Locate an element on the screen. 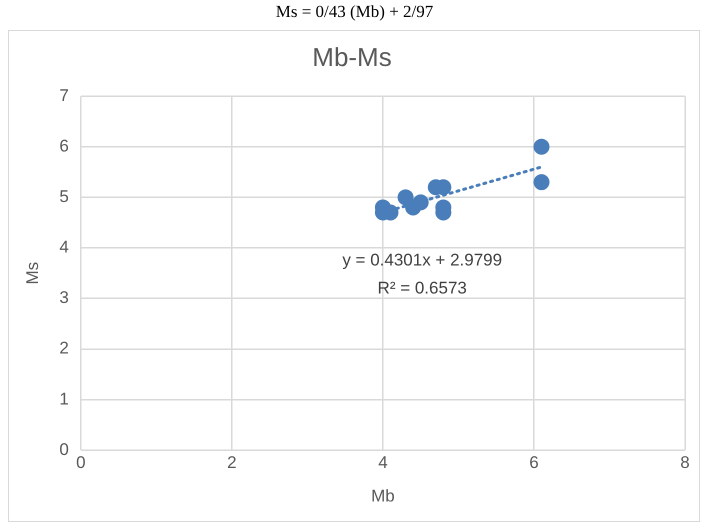  y-tick-label: 6 is located at coordinates (64, 146).